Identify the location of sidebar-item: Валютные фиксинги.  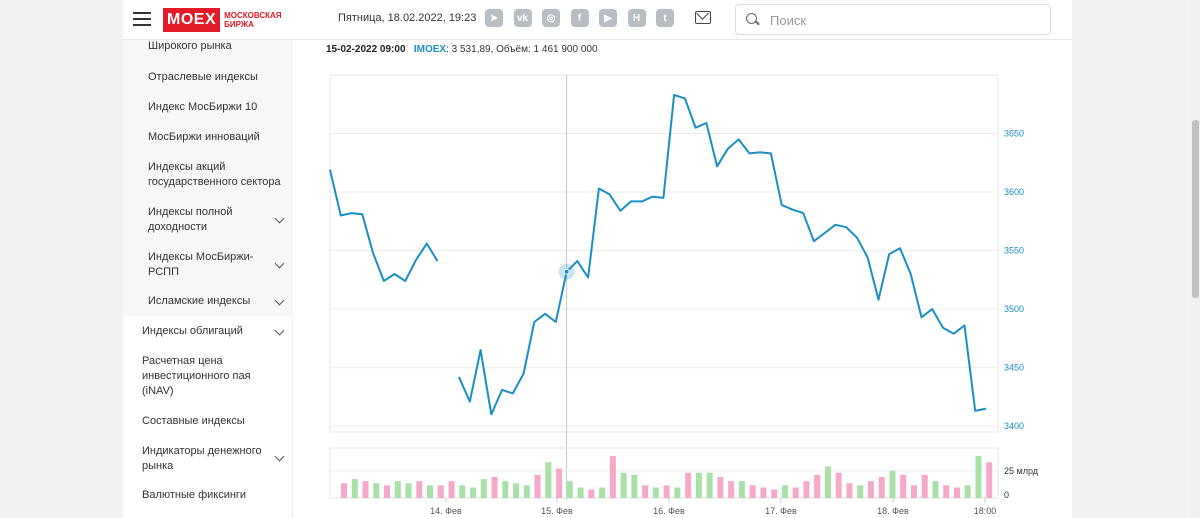
(194, 495).